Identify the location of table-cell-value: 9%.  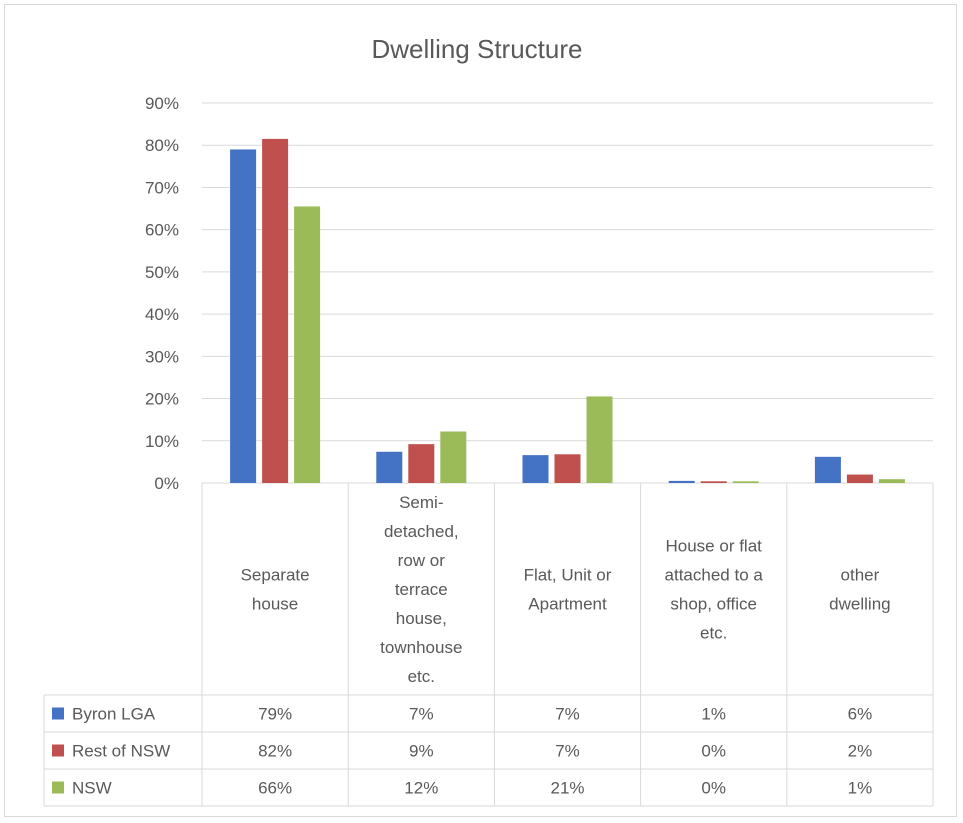
(421, 751).